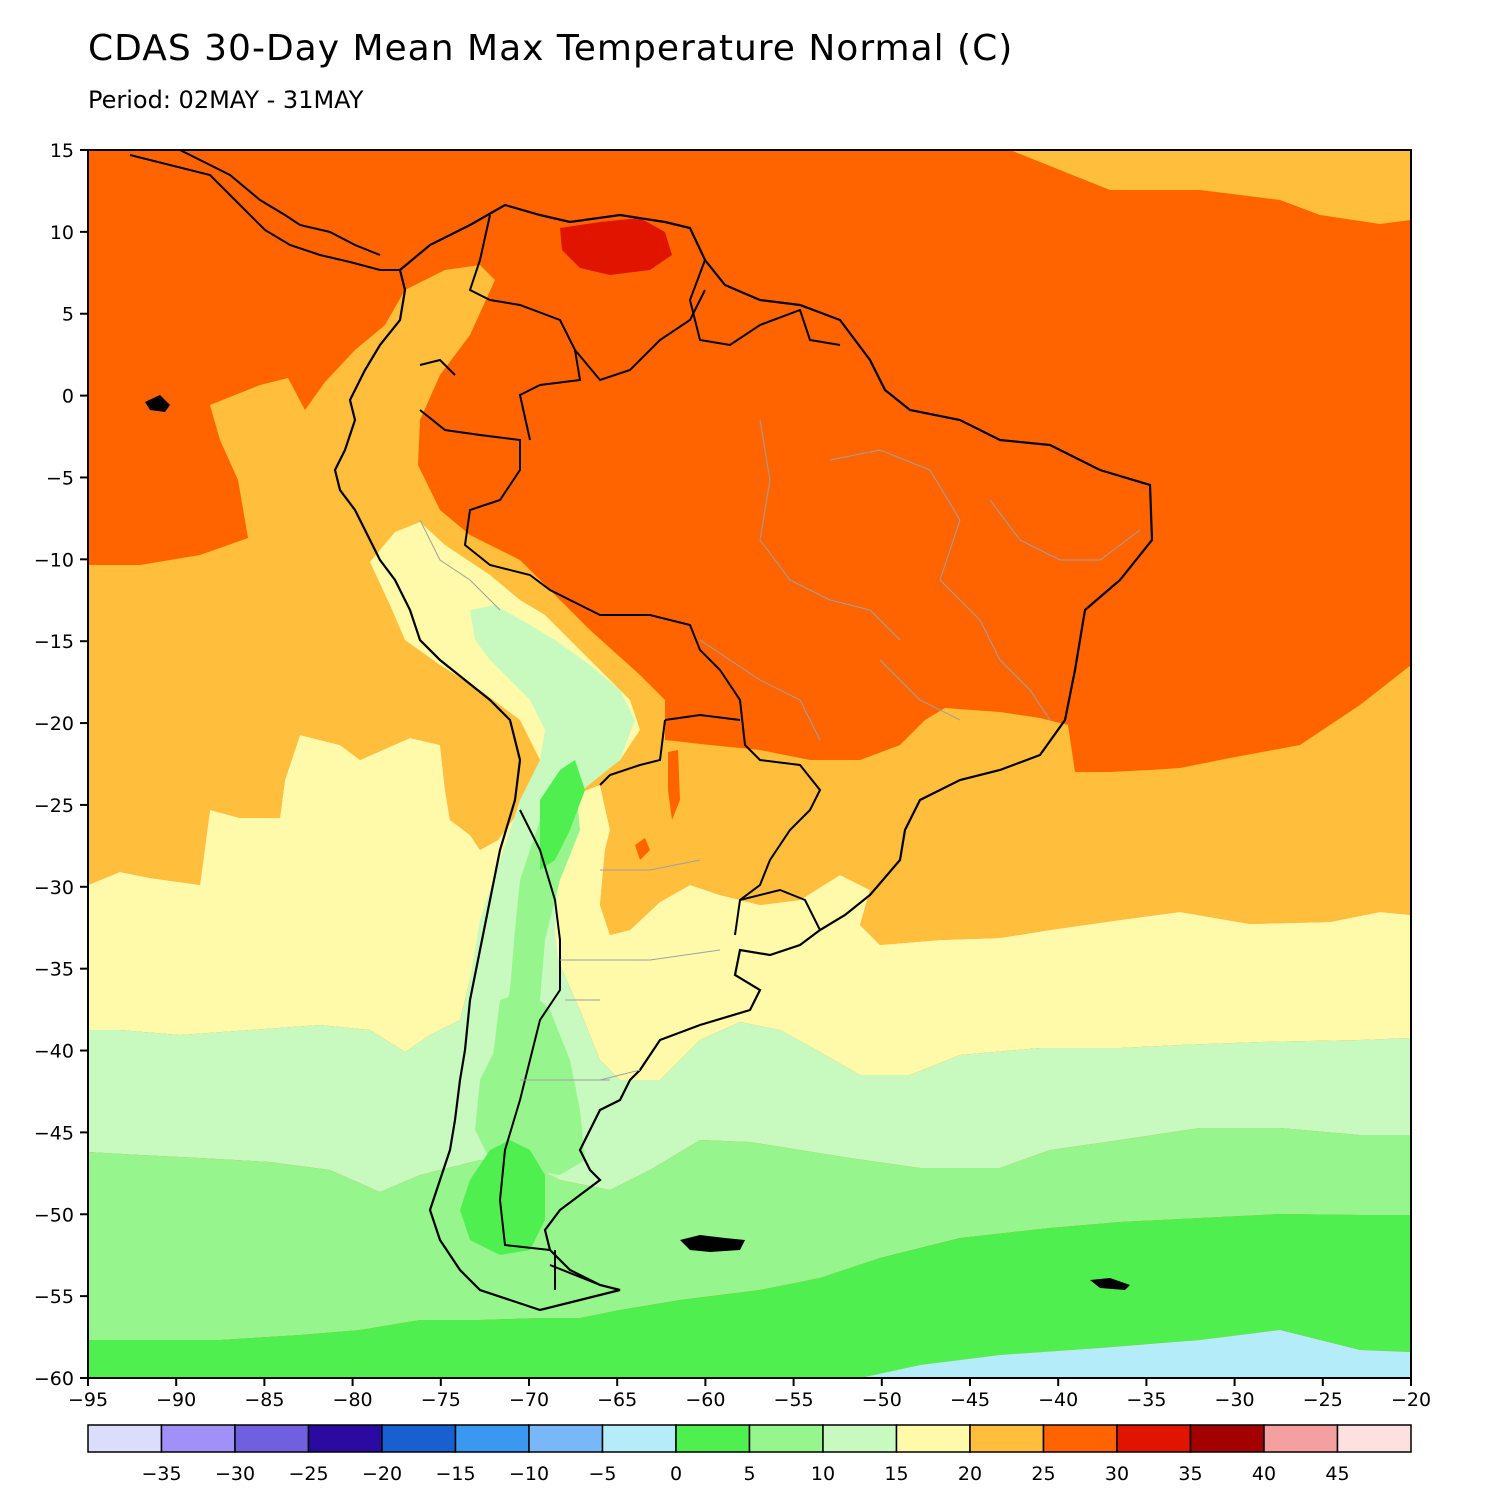 Image resolution: width=1500 pixels, height=1500 pixels. I want to click on x-tick-label: −95, so click(88, 1400).